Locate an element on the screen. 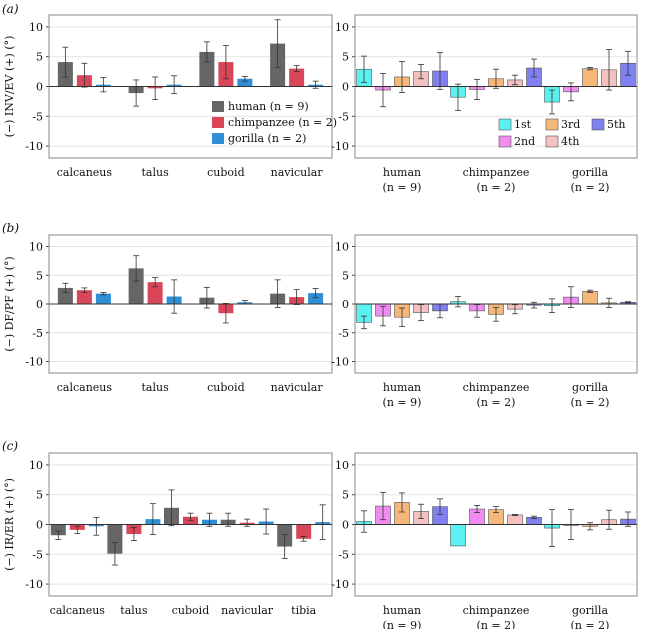  bar-c-left-tibia-chimpanzee is located at coordinates (304, 531).